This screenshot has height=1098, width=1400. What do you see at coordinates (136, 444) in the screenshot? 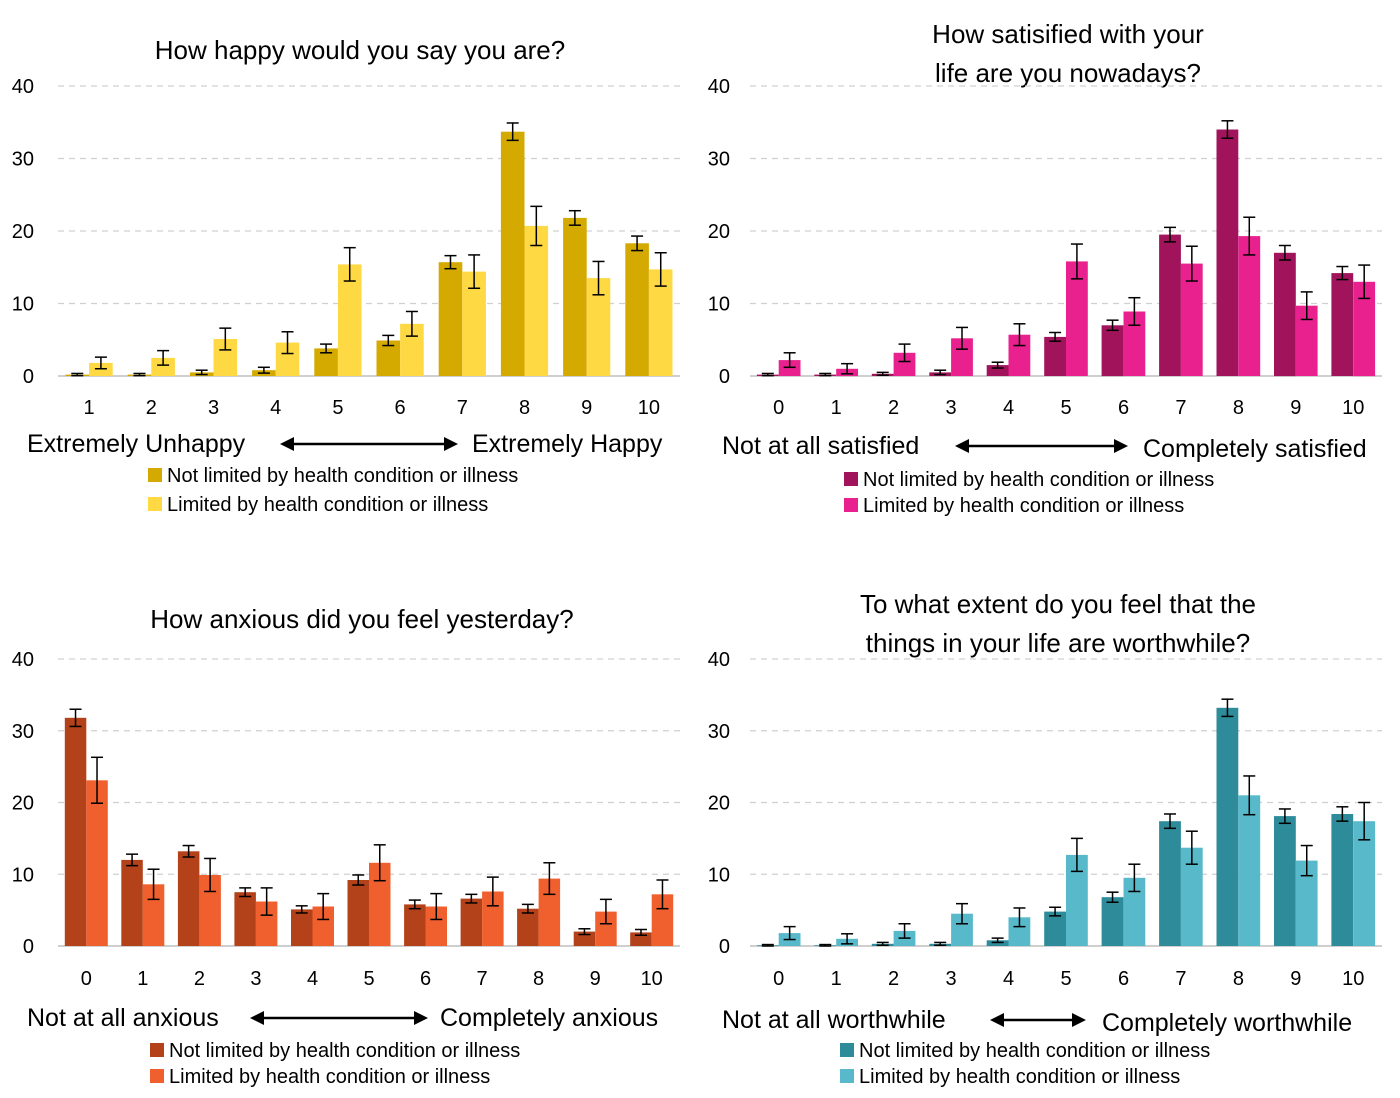
I see `scale-left-label: Extremely Unhappy` at bounding box center [136, 444].